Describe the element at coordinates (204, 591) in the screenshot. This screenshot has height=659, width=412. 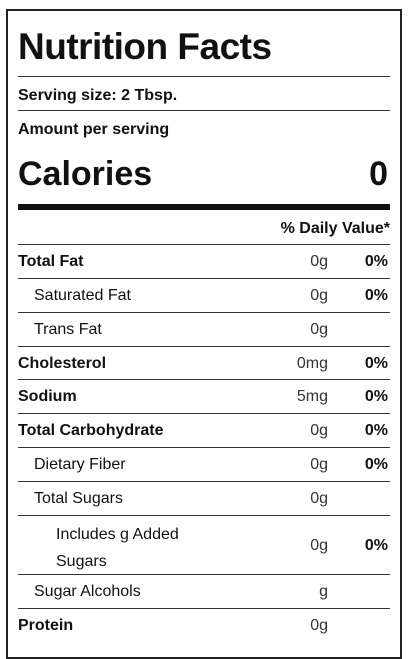
I see `nutrient-row-sugar-alcohols: Sugar Alcohols g` at that location.